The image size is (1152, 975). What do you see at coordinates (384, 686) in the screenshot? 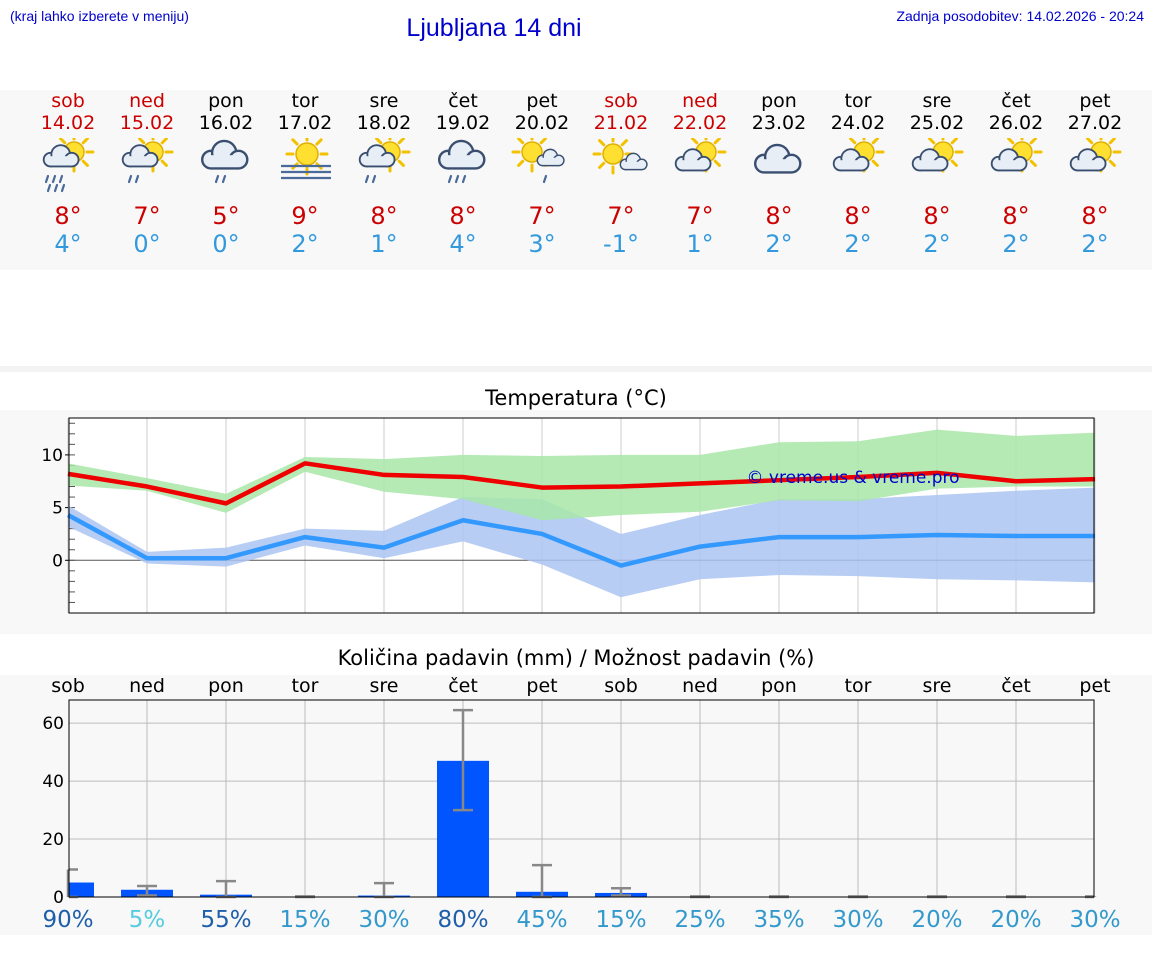
I see `x-category-label: sre` at bounding box center [384, 686].